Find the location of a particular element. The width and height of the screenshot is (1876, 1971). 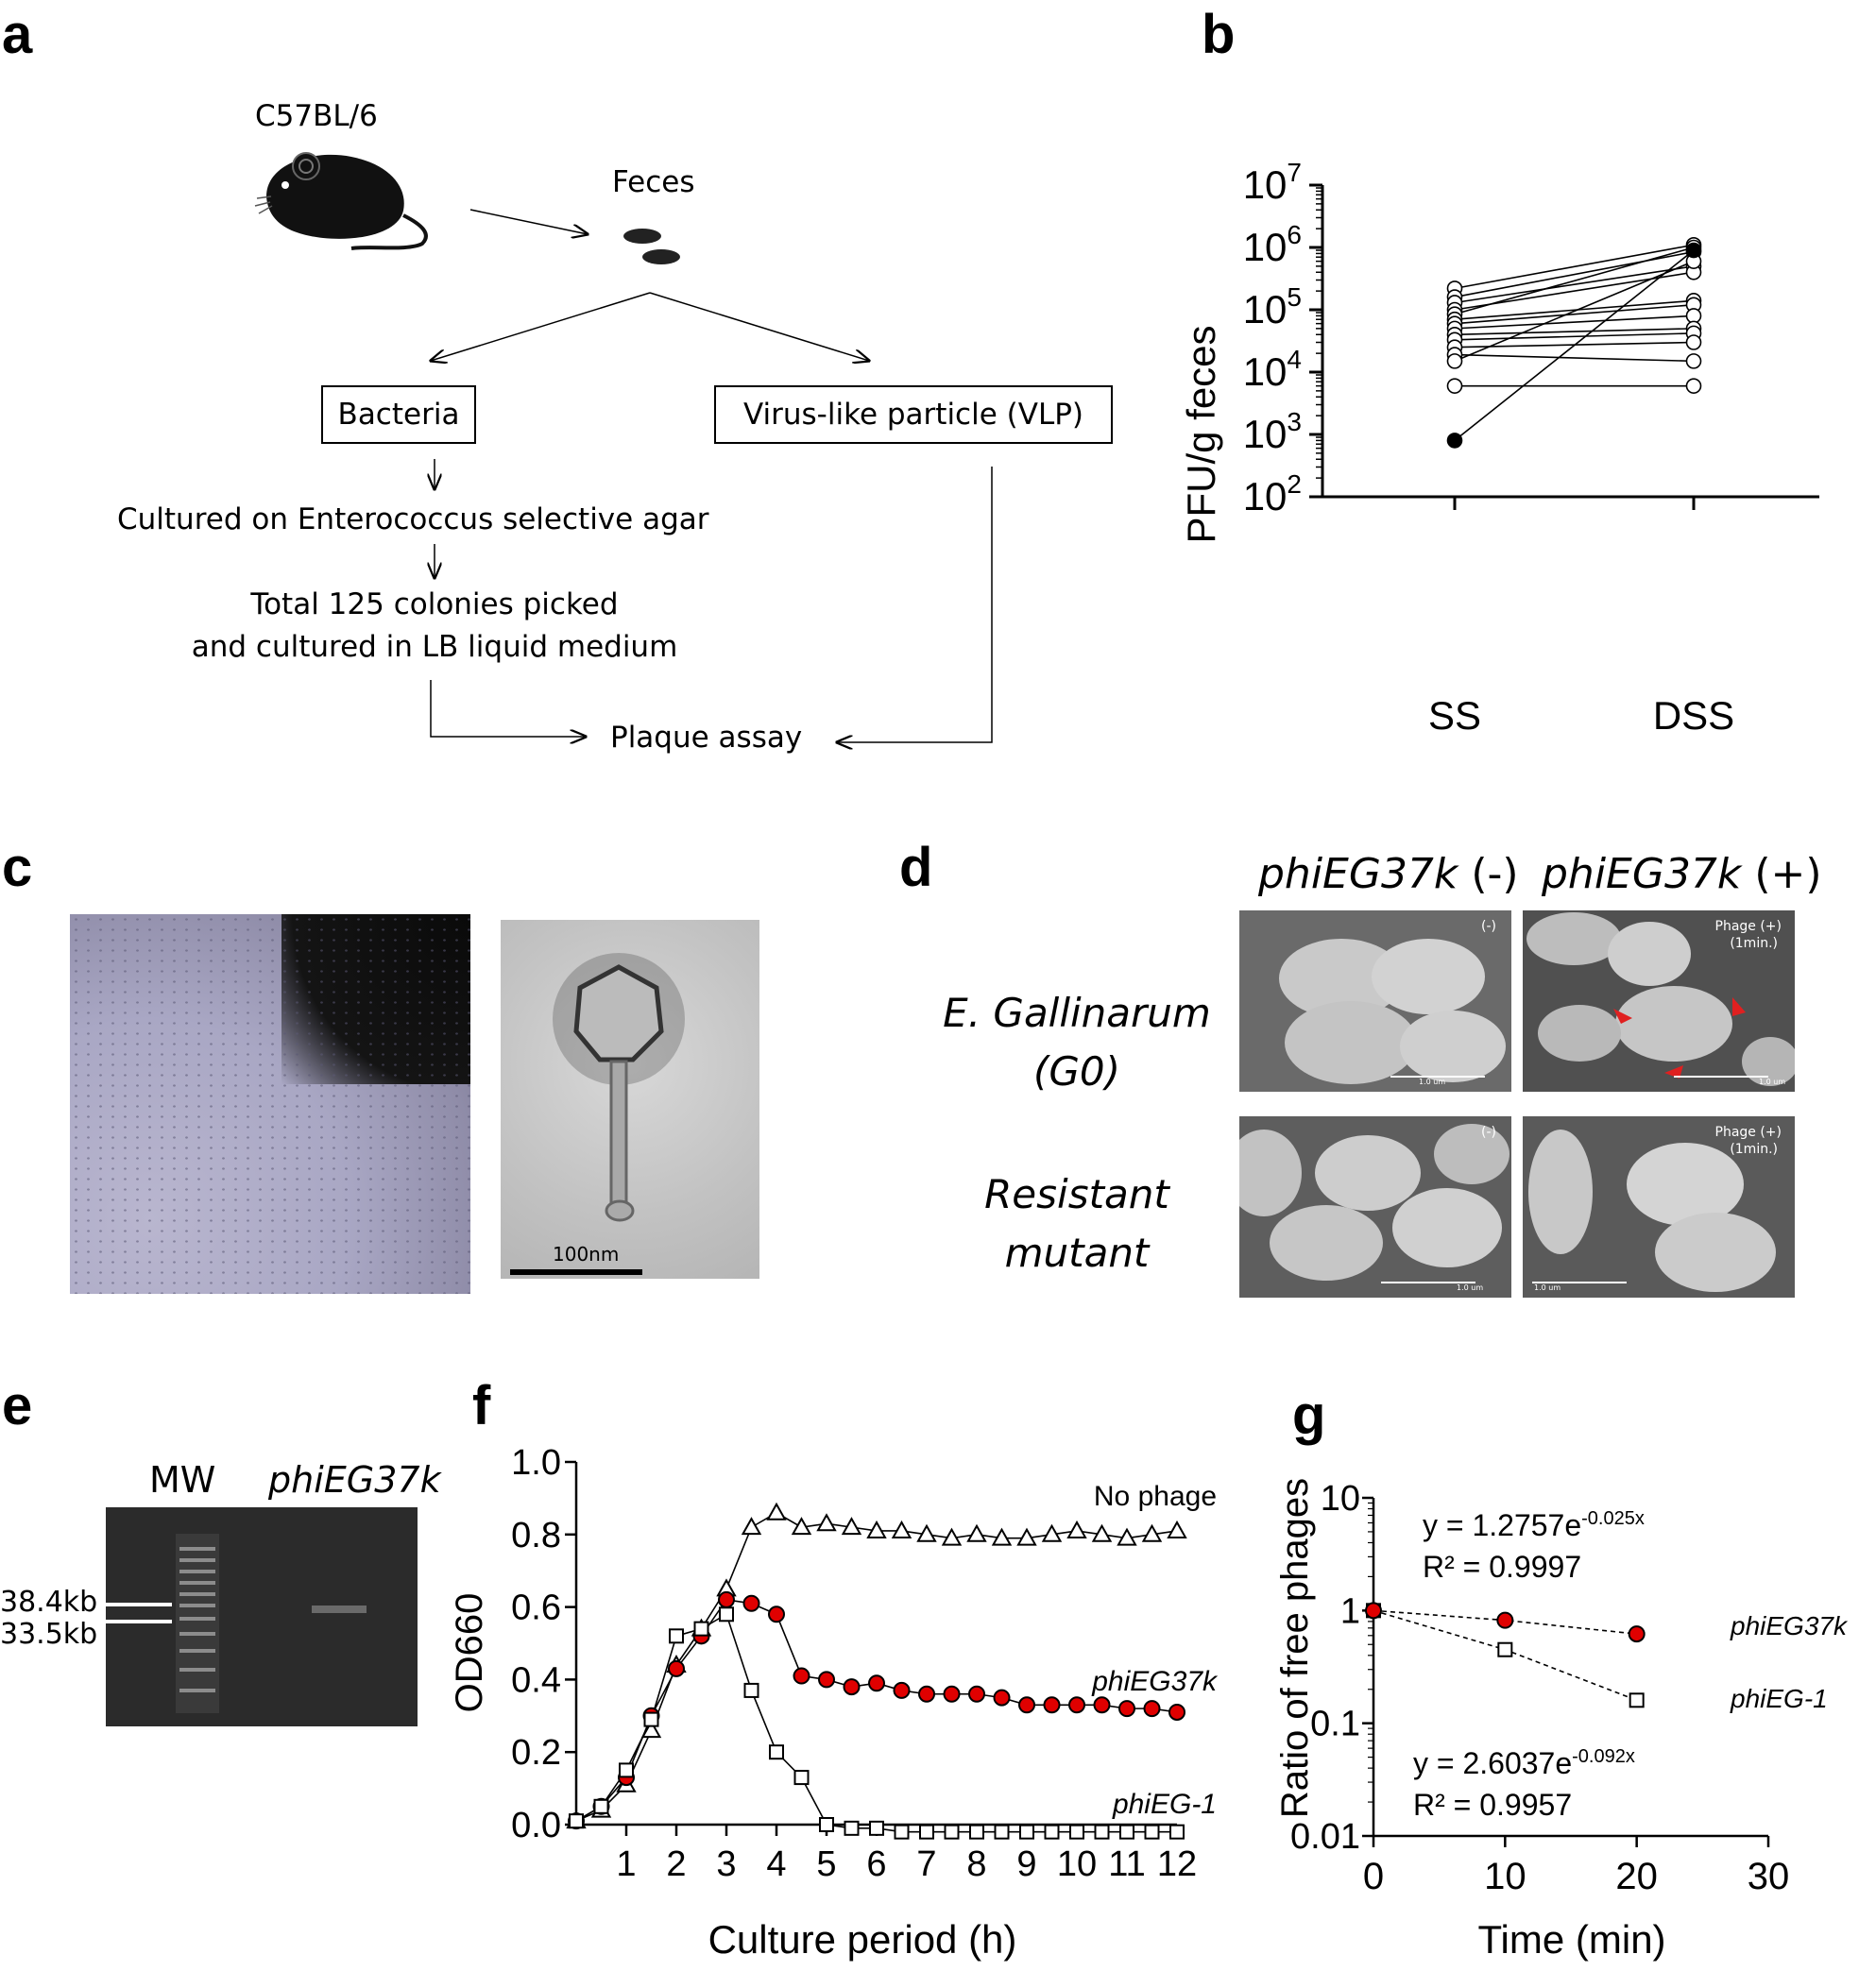

decay-ytick-label: 0.01 is located at coordinates (1325, 1837).